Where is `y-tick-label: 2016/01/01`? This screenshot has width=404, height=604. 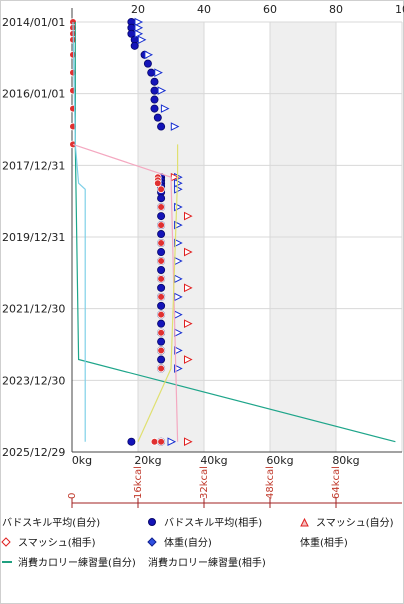
y-tick-label: 2016/01/01 is located at coordinates (33, 94).